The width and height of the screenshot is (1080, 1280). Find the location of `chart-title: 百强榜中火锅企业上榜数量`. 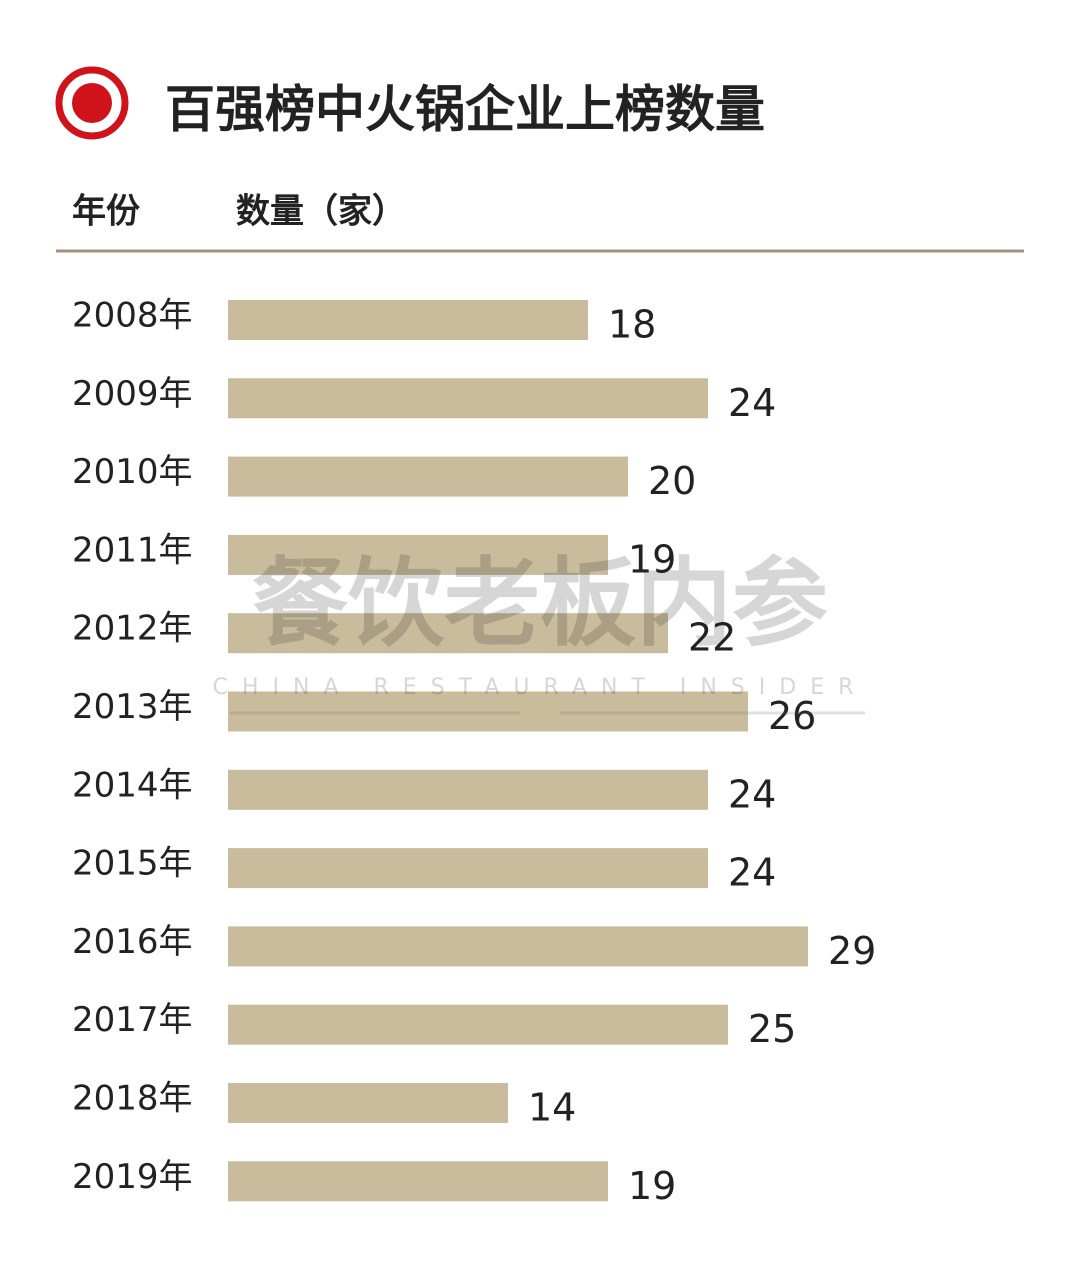

chart-title: 百强榜中火锅企业上榜数量 is located at coordinates (465, 110).